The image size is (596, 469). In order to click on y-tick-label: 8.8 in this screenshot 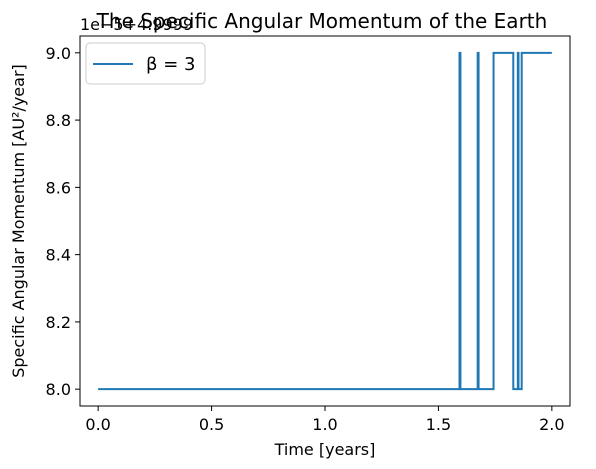, I will do `click(58, 120)`.